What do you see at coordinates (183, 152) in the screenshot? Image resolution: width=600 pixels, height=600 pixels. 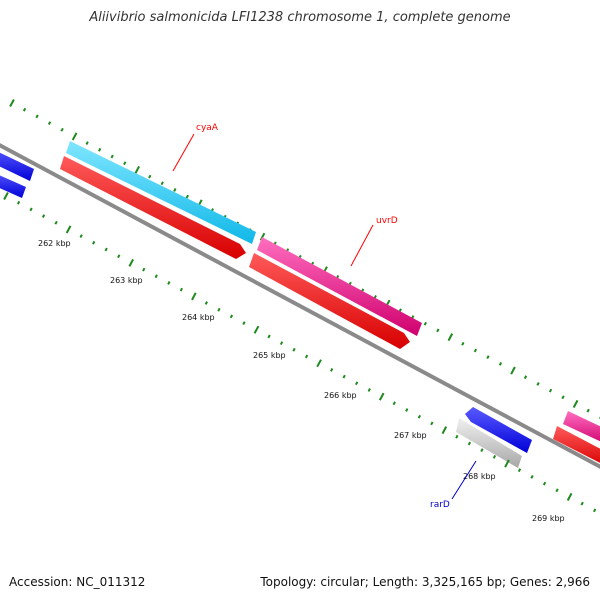 I see `gene-label-leader-cyaA` at bounding box center [183, 152].